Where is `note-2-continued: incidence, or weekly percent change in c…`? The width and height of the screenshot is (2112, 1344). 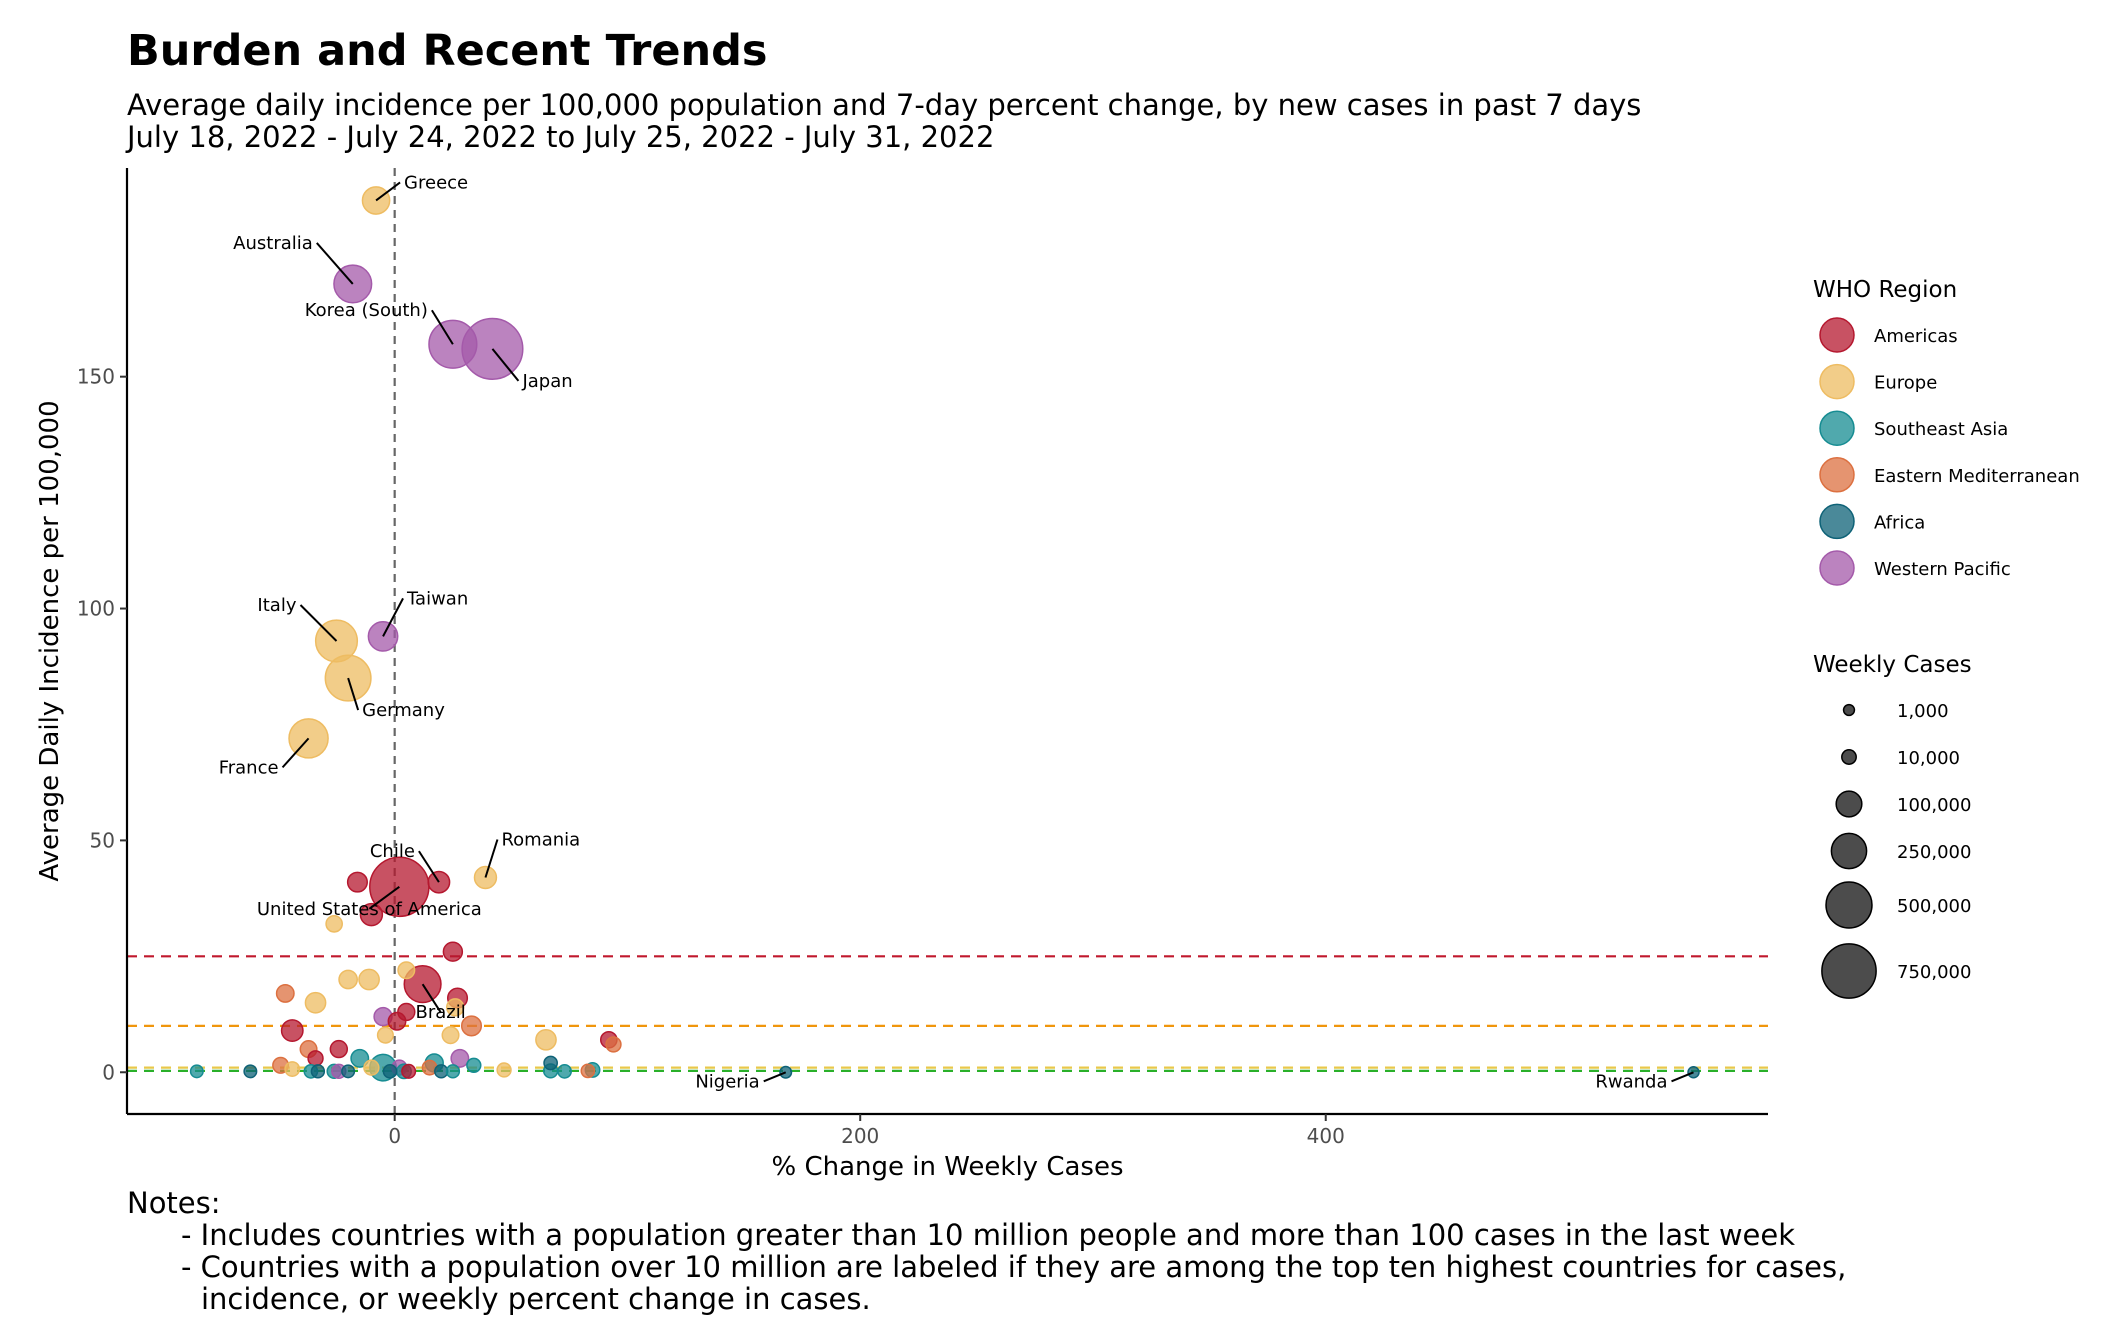
note-2-continued: incidence, or weekly percent change in c… is located at coordinates (536, 1299).